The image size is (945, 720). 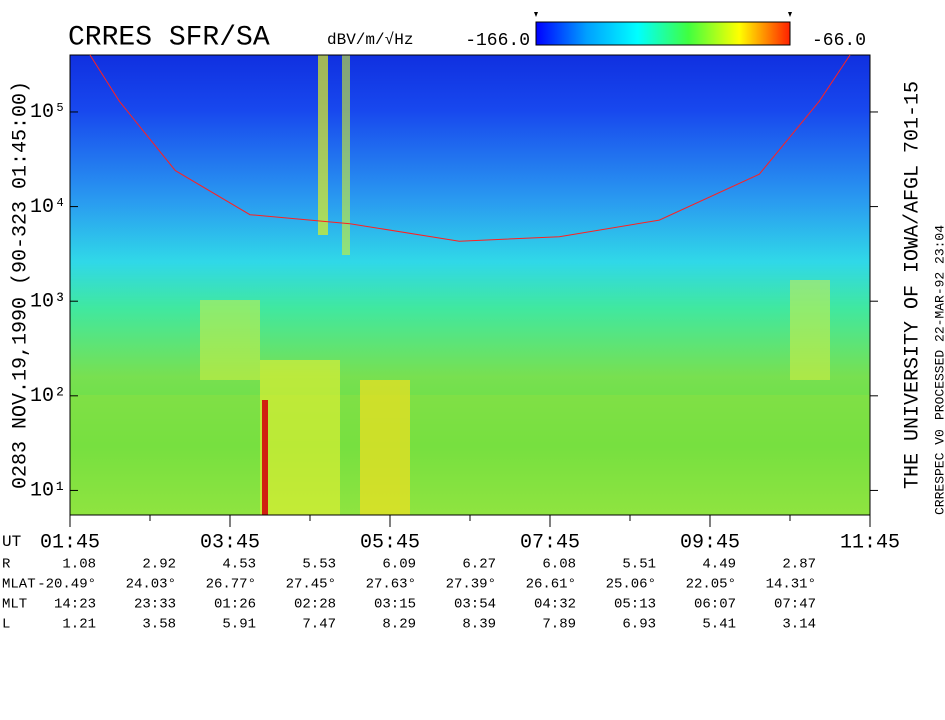 What do you see at coordinates (639, 565) in the screenshot?
I see `ephemeris-value: 5.51` at bounding box center [639, 565].